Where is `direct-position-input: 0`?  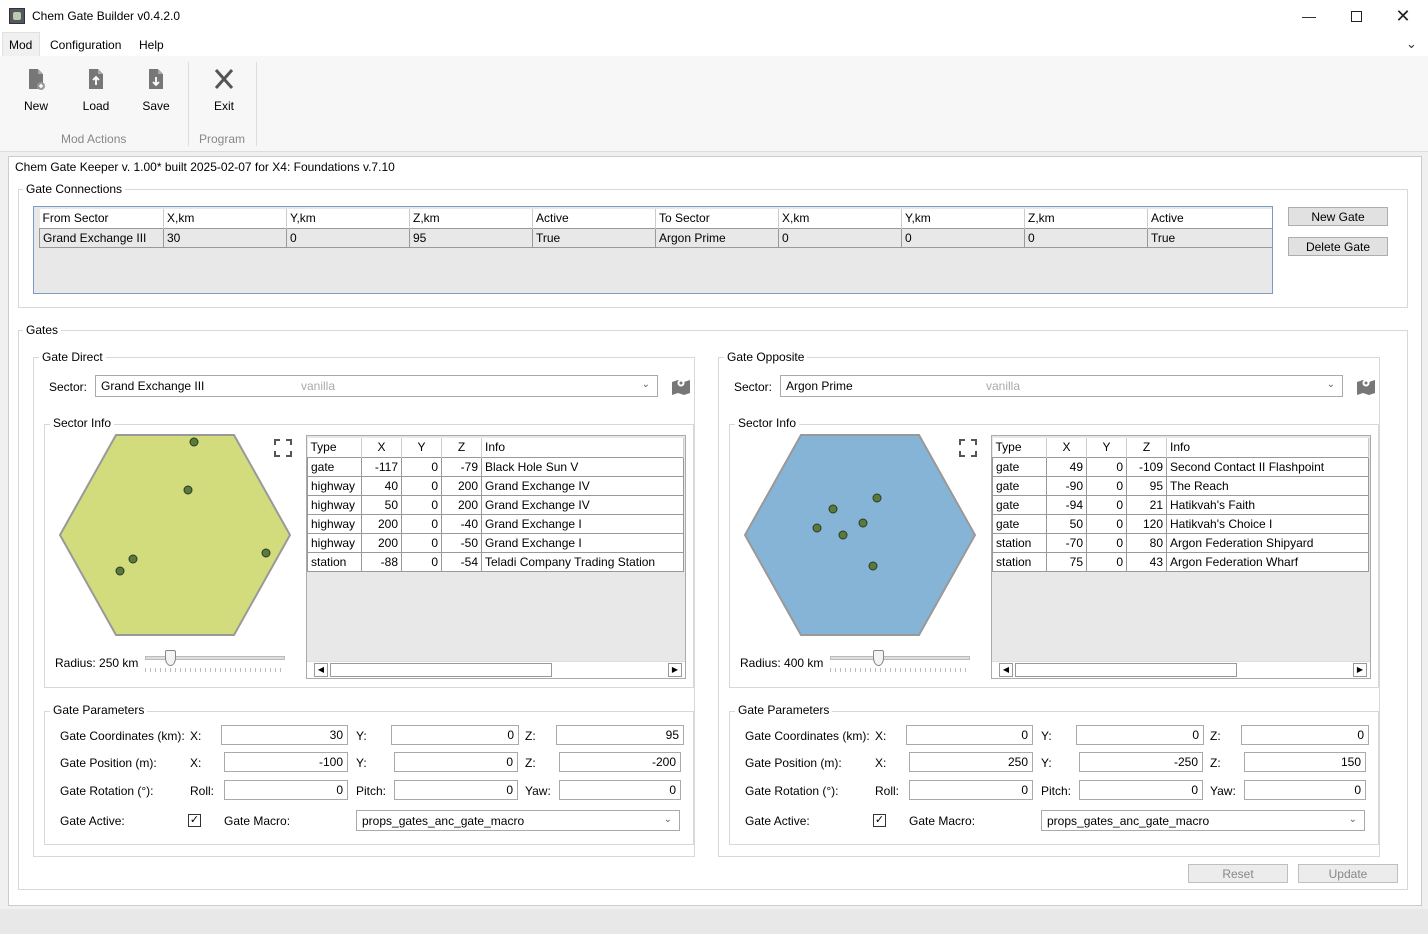
direct-position-input: 0 is located at coordinates (456, 762).